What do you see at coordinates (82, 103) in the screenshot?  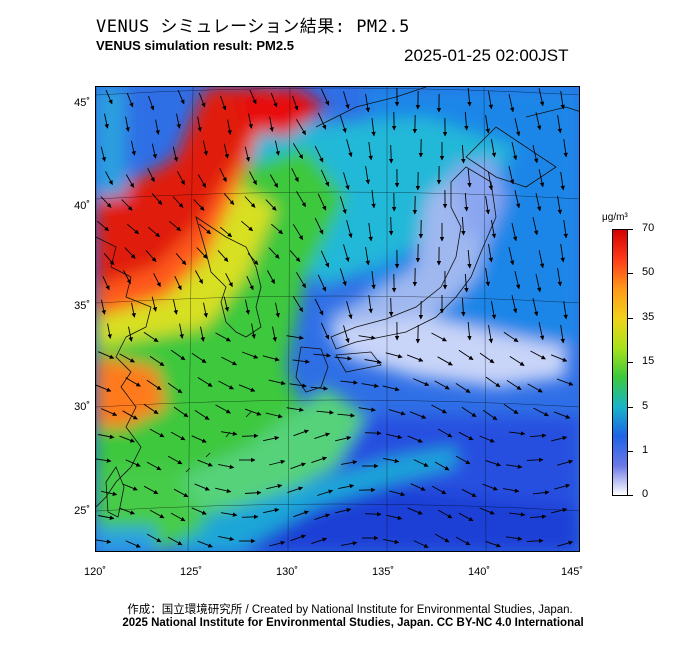 I see `lat-label-45: 45˚` at bounding box center [82, 103].